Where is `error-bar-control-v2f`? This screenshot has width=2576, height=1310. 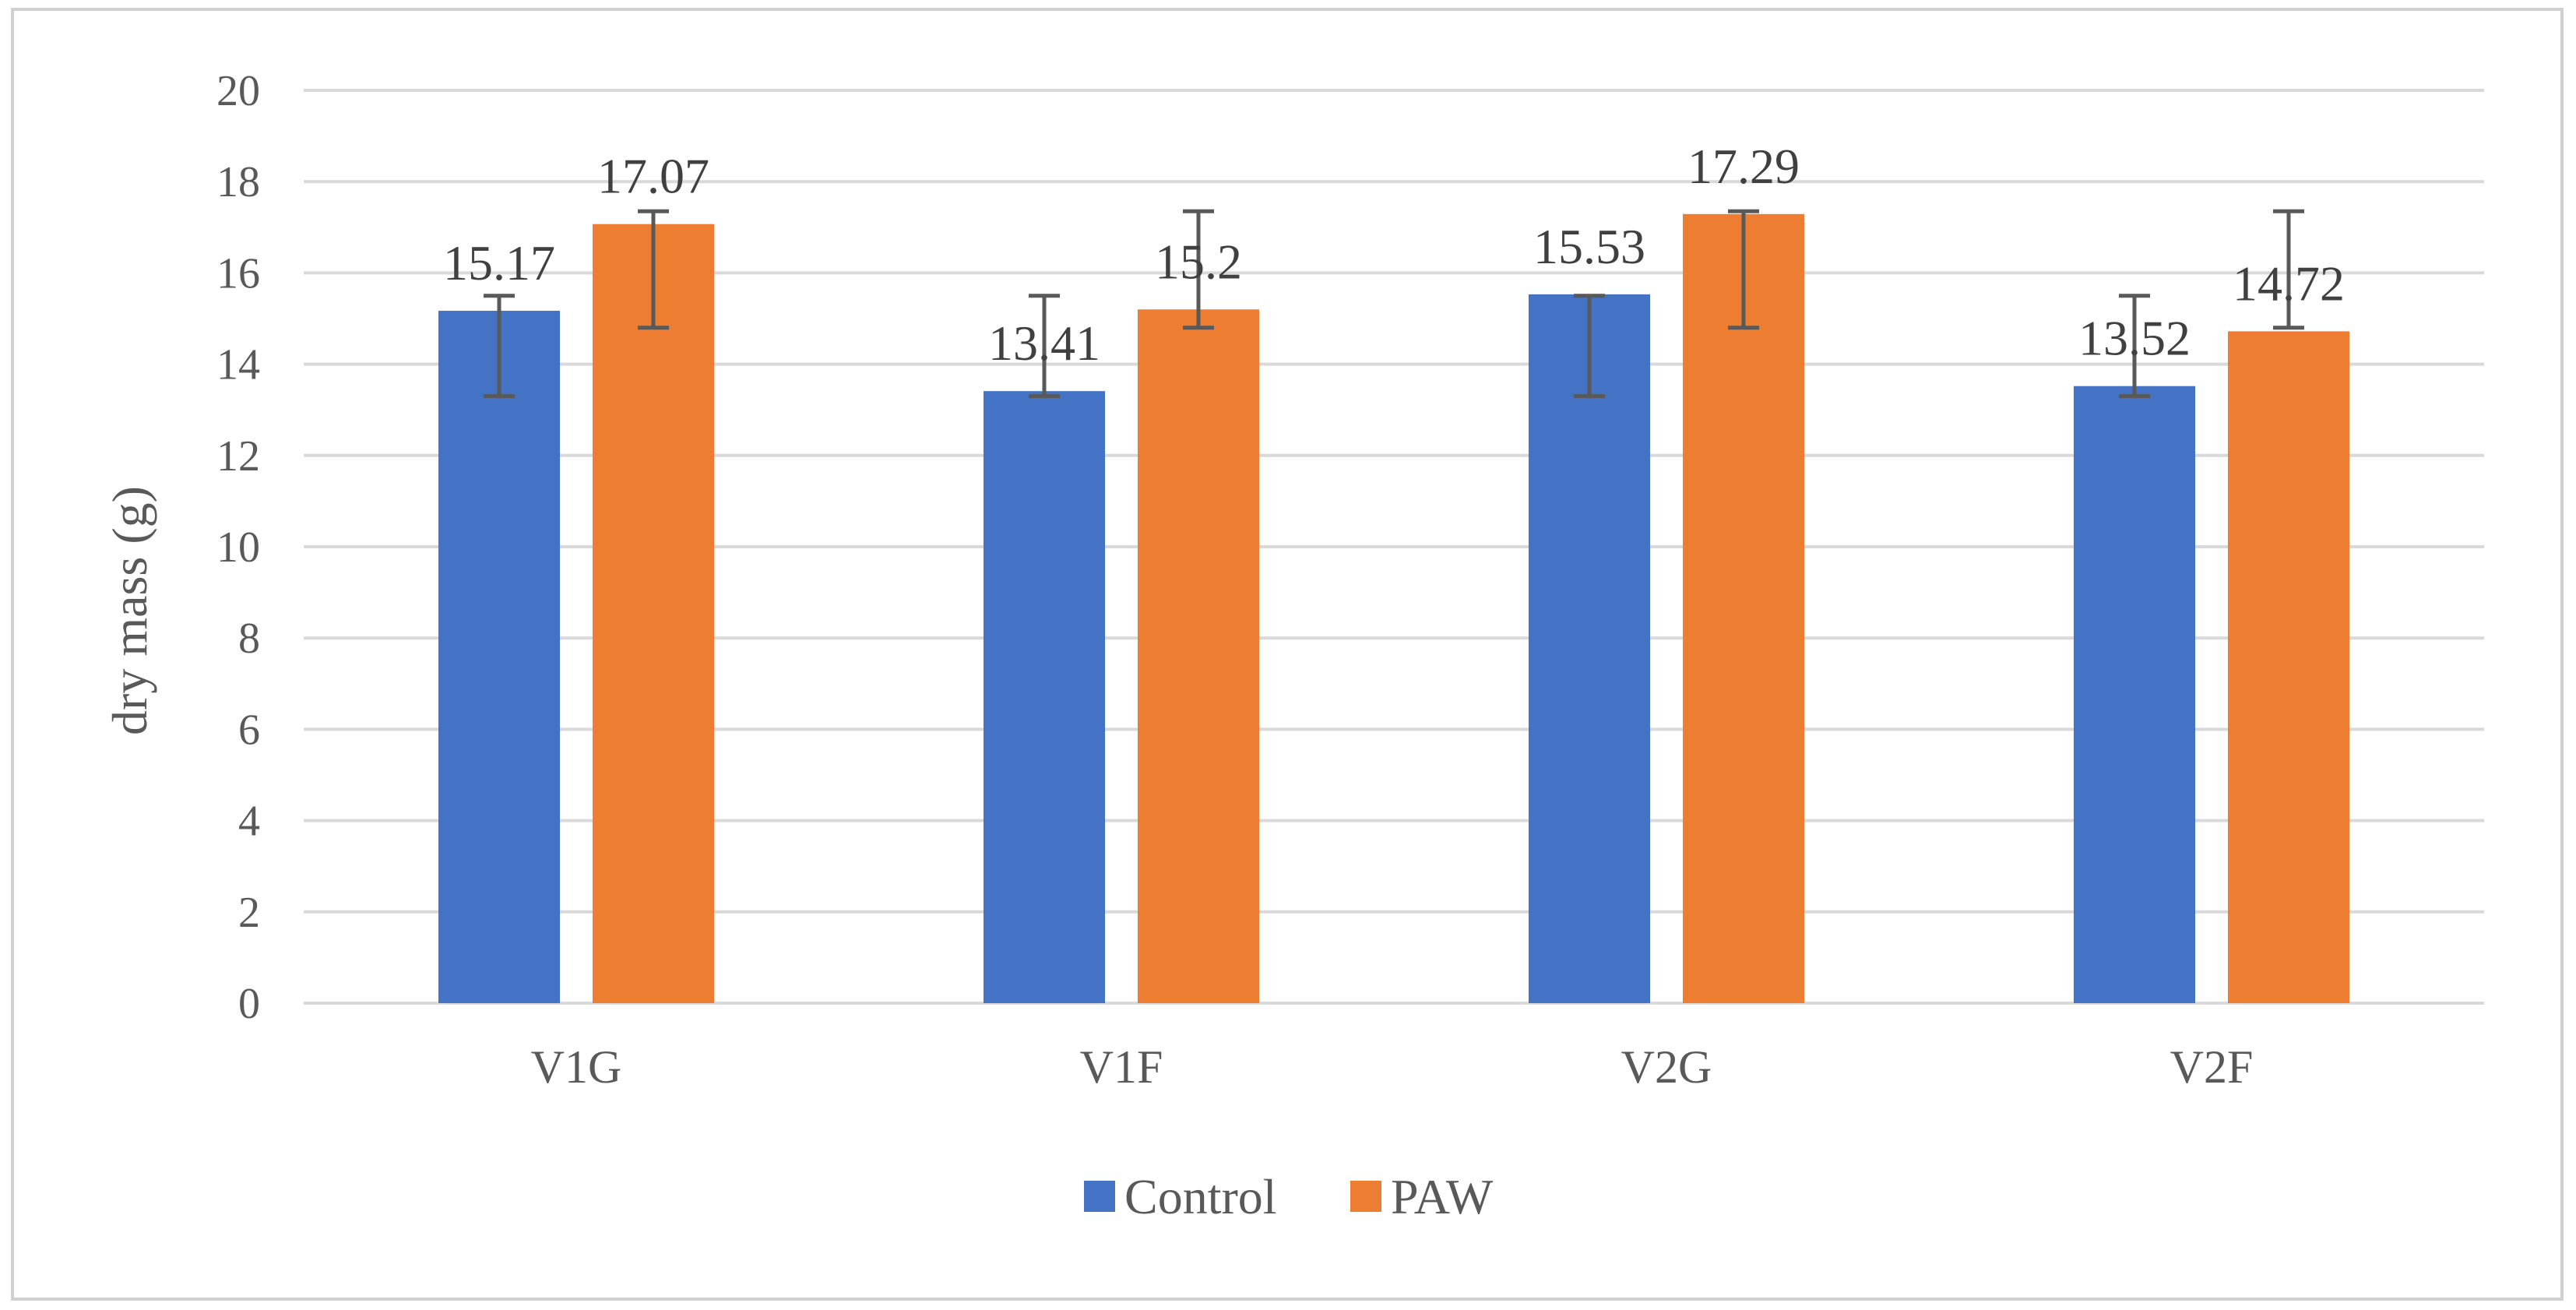
error-bar-control-v2f is located at coordinates (2134, 346).